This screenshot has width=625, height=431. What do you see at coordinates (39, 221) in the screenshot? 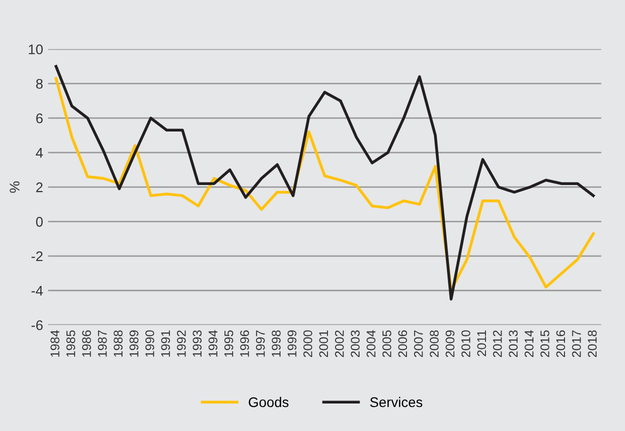
I see `y-tick-label: 0` at bounding box center [39, 221].